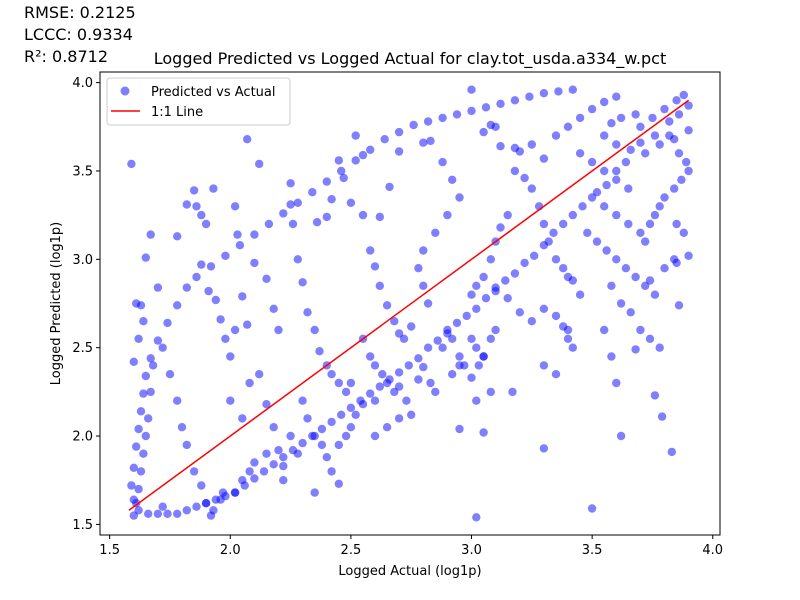 The width and height of the screenshot is (800, 600). What do you see at coordinates (80, 12) in the screenshot?
I see `rmse-text: RMSE: 0.2125` at bounding box center [80, 12].